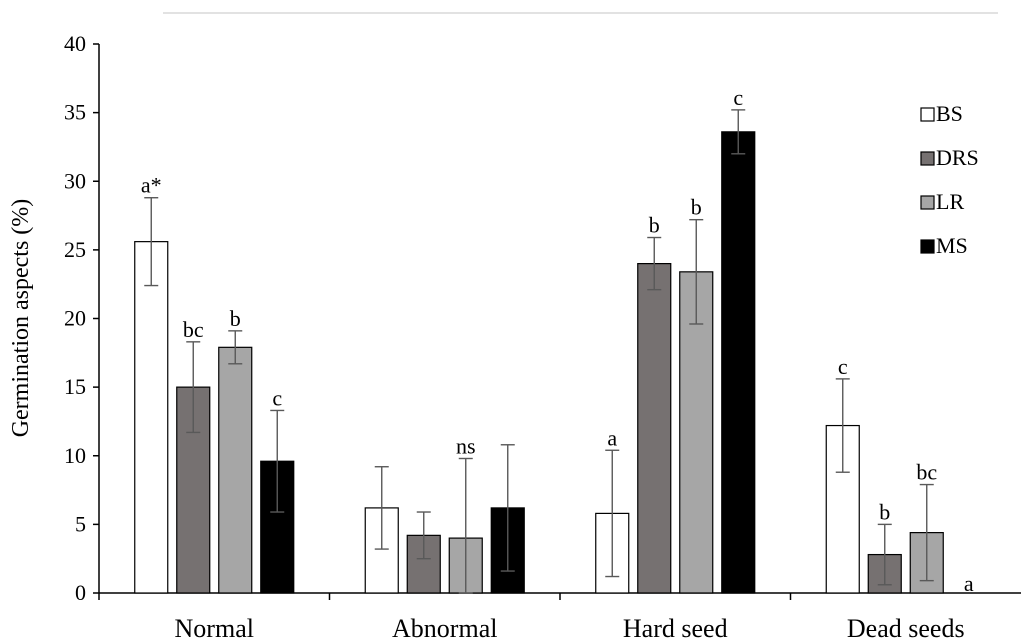  Describe the element at coordinates (950, 201) in the screenshot. I see `legend-label: LR` at that location.